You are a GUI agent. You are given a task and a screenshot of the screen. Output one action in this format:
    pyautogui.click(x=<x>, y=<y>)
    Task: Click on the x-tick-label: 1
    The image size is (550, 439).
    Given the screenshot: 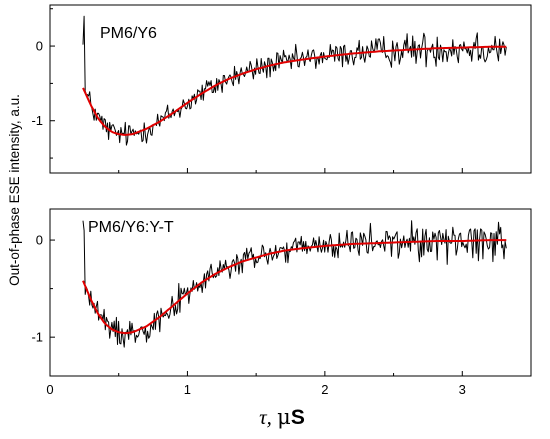 What is the action you would take?
    pyautogui.click(x=187, y=389)
    